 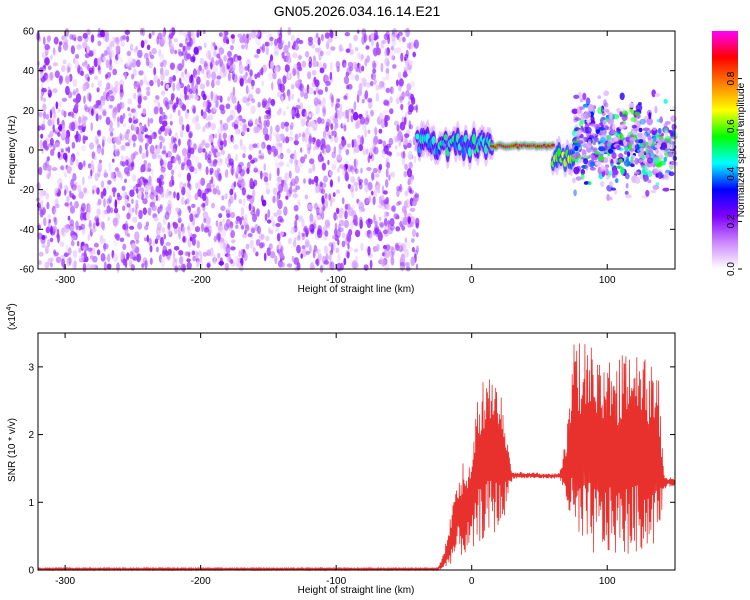 I want to click on y-tick-label: 1, so click(x=31, y=503).